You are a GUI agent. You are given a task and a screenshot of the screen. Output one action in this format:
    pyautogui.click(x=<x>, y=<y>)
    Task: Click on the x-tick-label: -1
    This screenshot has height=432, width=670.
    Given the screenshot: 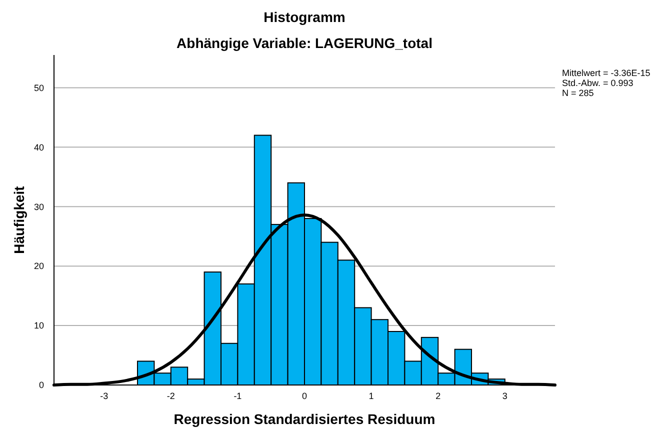 What is the action you would take?
    pyautogui.click(x=238, y=396)
    